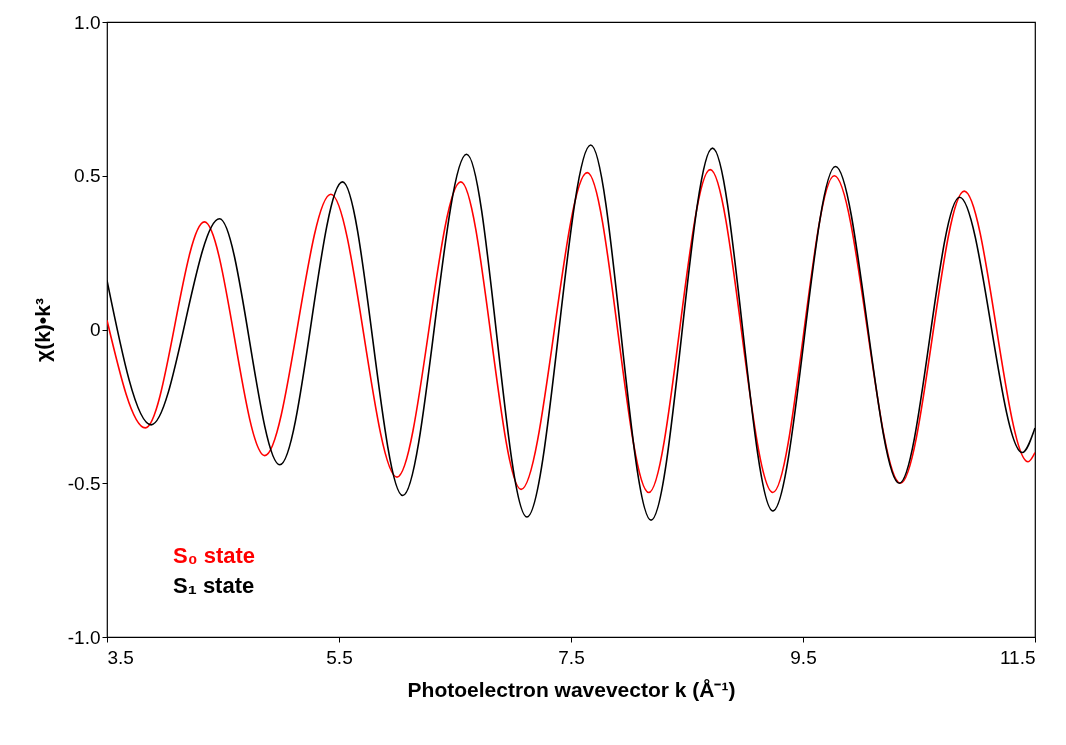 This screenshot has width=1066, height=745. Describe the element at coordinates (1017, 657) in the screenshot. I see `x-tick-label: 11.5` at that location.